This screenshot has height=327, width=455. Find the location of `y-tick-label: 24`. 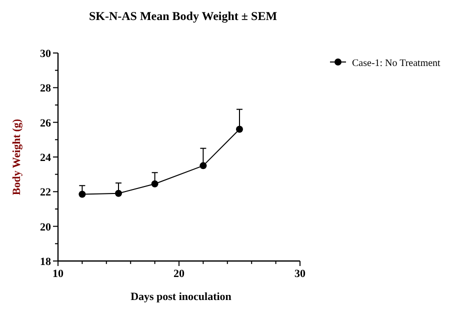

y-tick-label: 24 is located at coordinates (46, 158).